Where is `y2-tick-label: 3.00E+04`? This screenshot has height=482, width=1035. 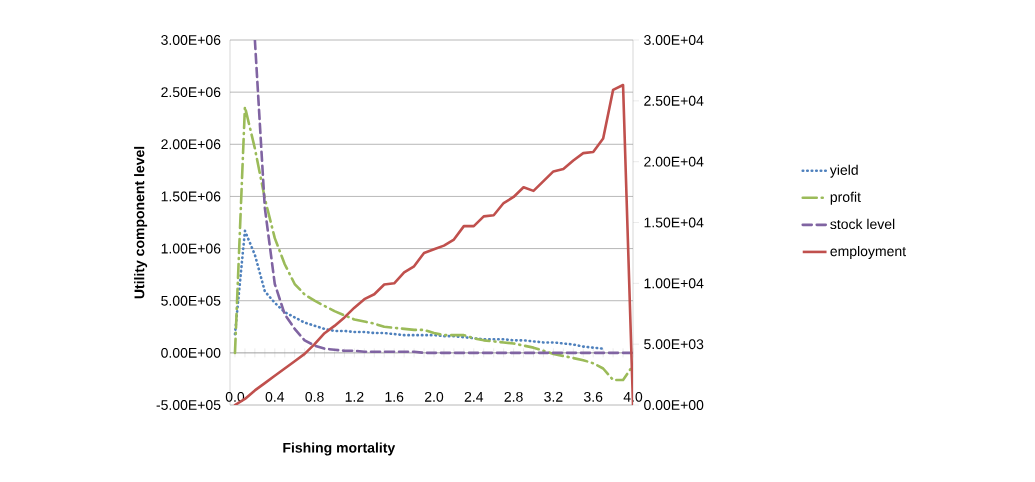 y2-tick-label: 3.00E+04 is located at coordinates (674, 40).